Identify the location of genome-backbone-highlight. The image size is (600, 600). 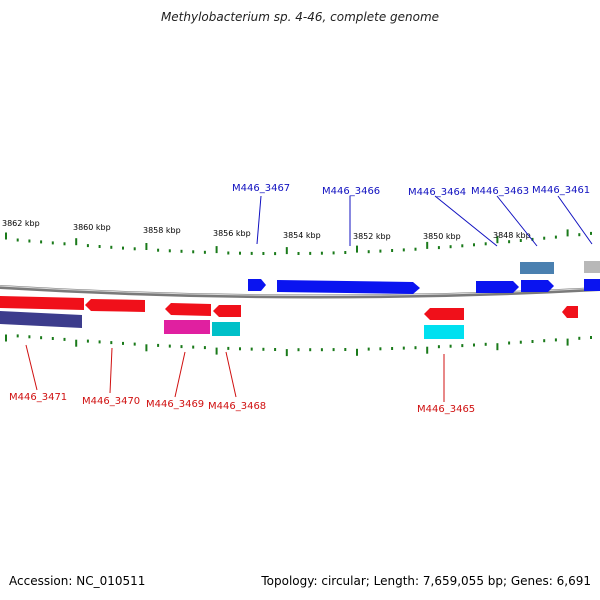
(300, 291).